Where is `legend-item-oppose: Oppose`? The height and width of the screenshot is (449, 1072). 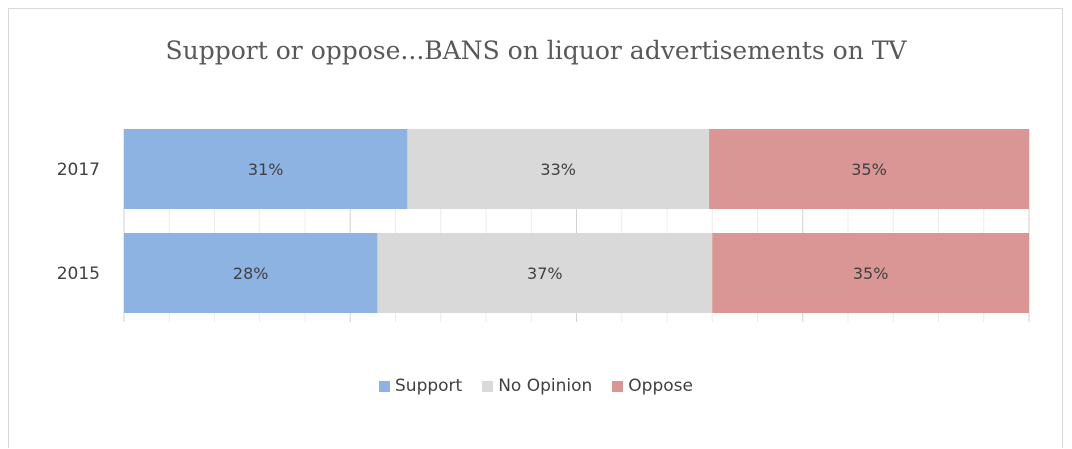
legend-item-oppose: Oppose is located at coordinates (652, 386).